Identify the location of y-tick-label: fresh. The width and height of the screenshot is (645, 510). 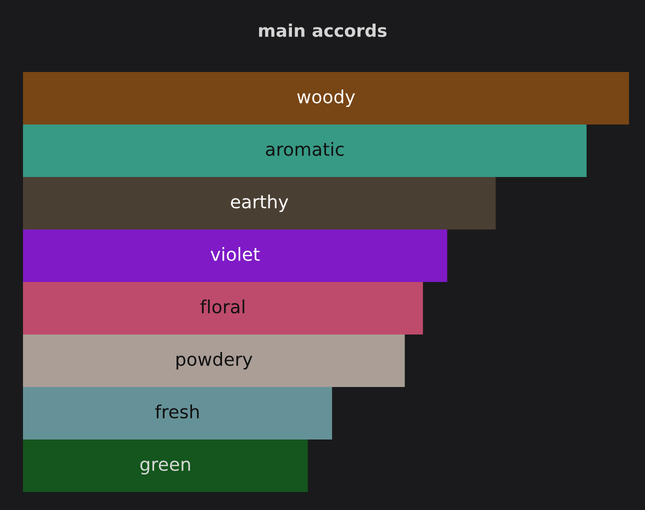
(177, 411).